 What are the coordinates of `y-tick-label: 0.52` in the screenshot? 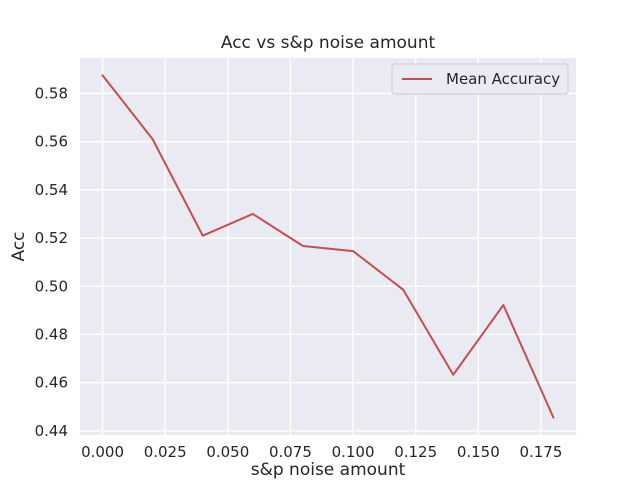 It's located at (51, 238).